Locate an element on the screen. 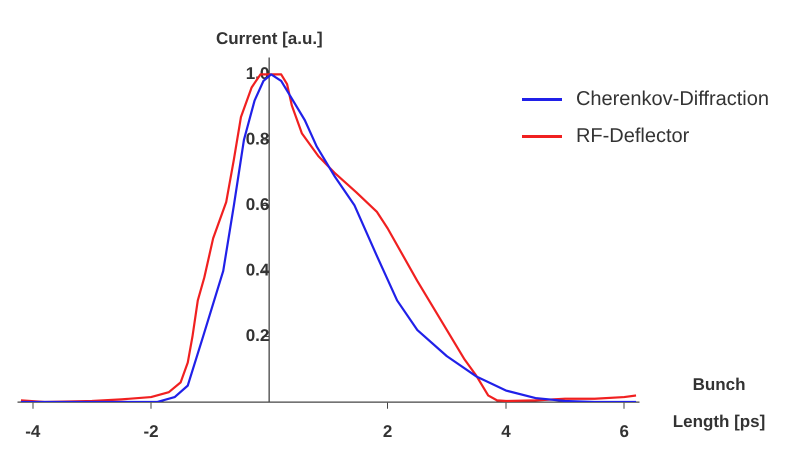 This screenshot has height=450, width=797. y-axis-title: Current [a.u.] is located at coordinates (269, 38).